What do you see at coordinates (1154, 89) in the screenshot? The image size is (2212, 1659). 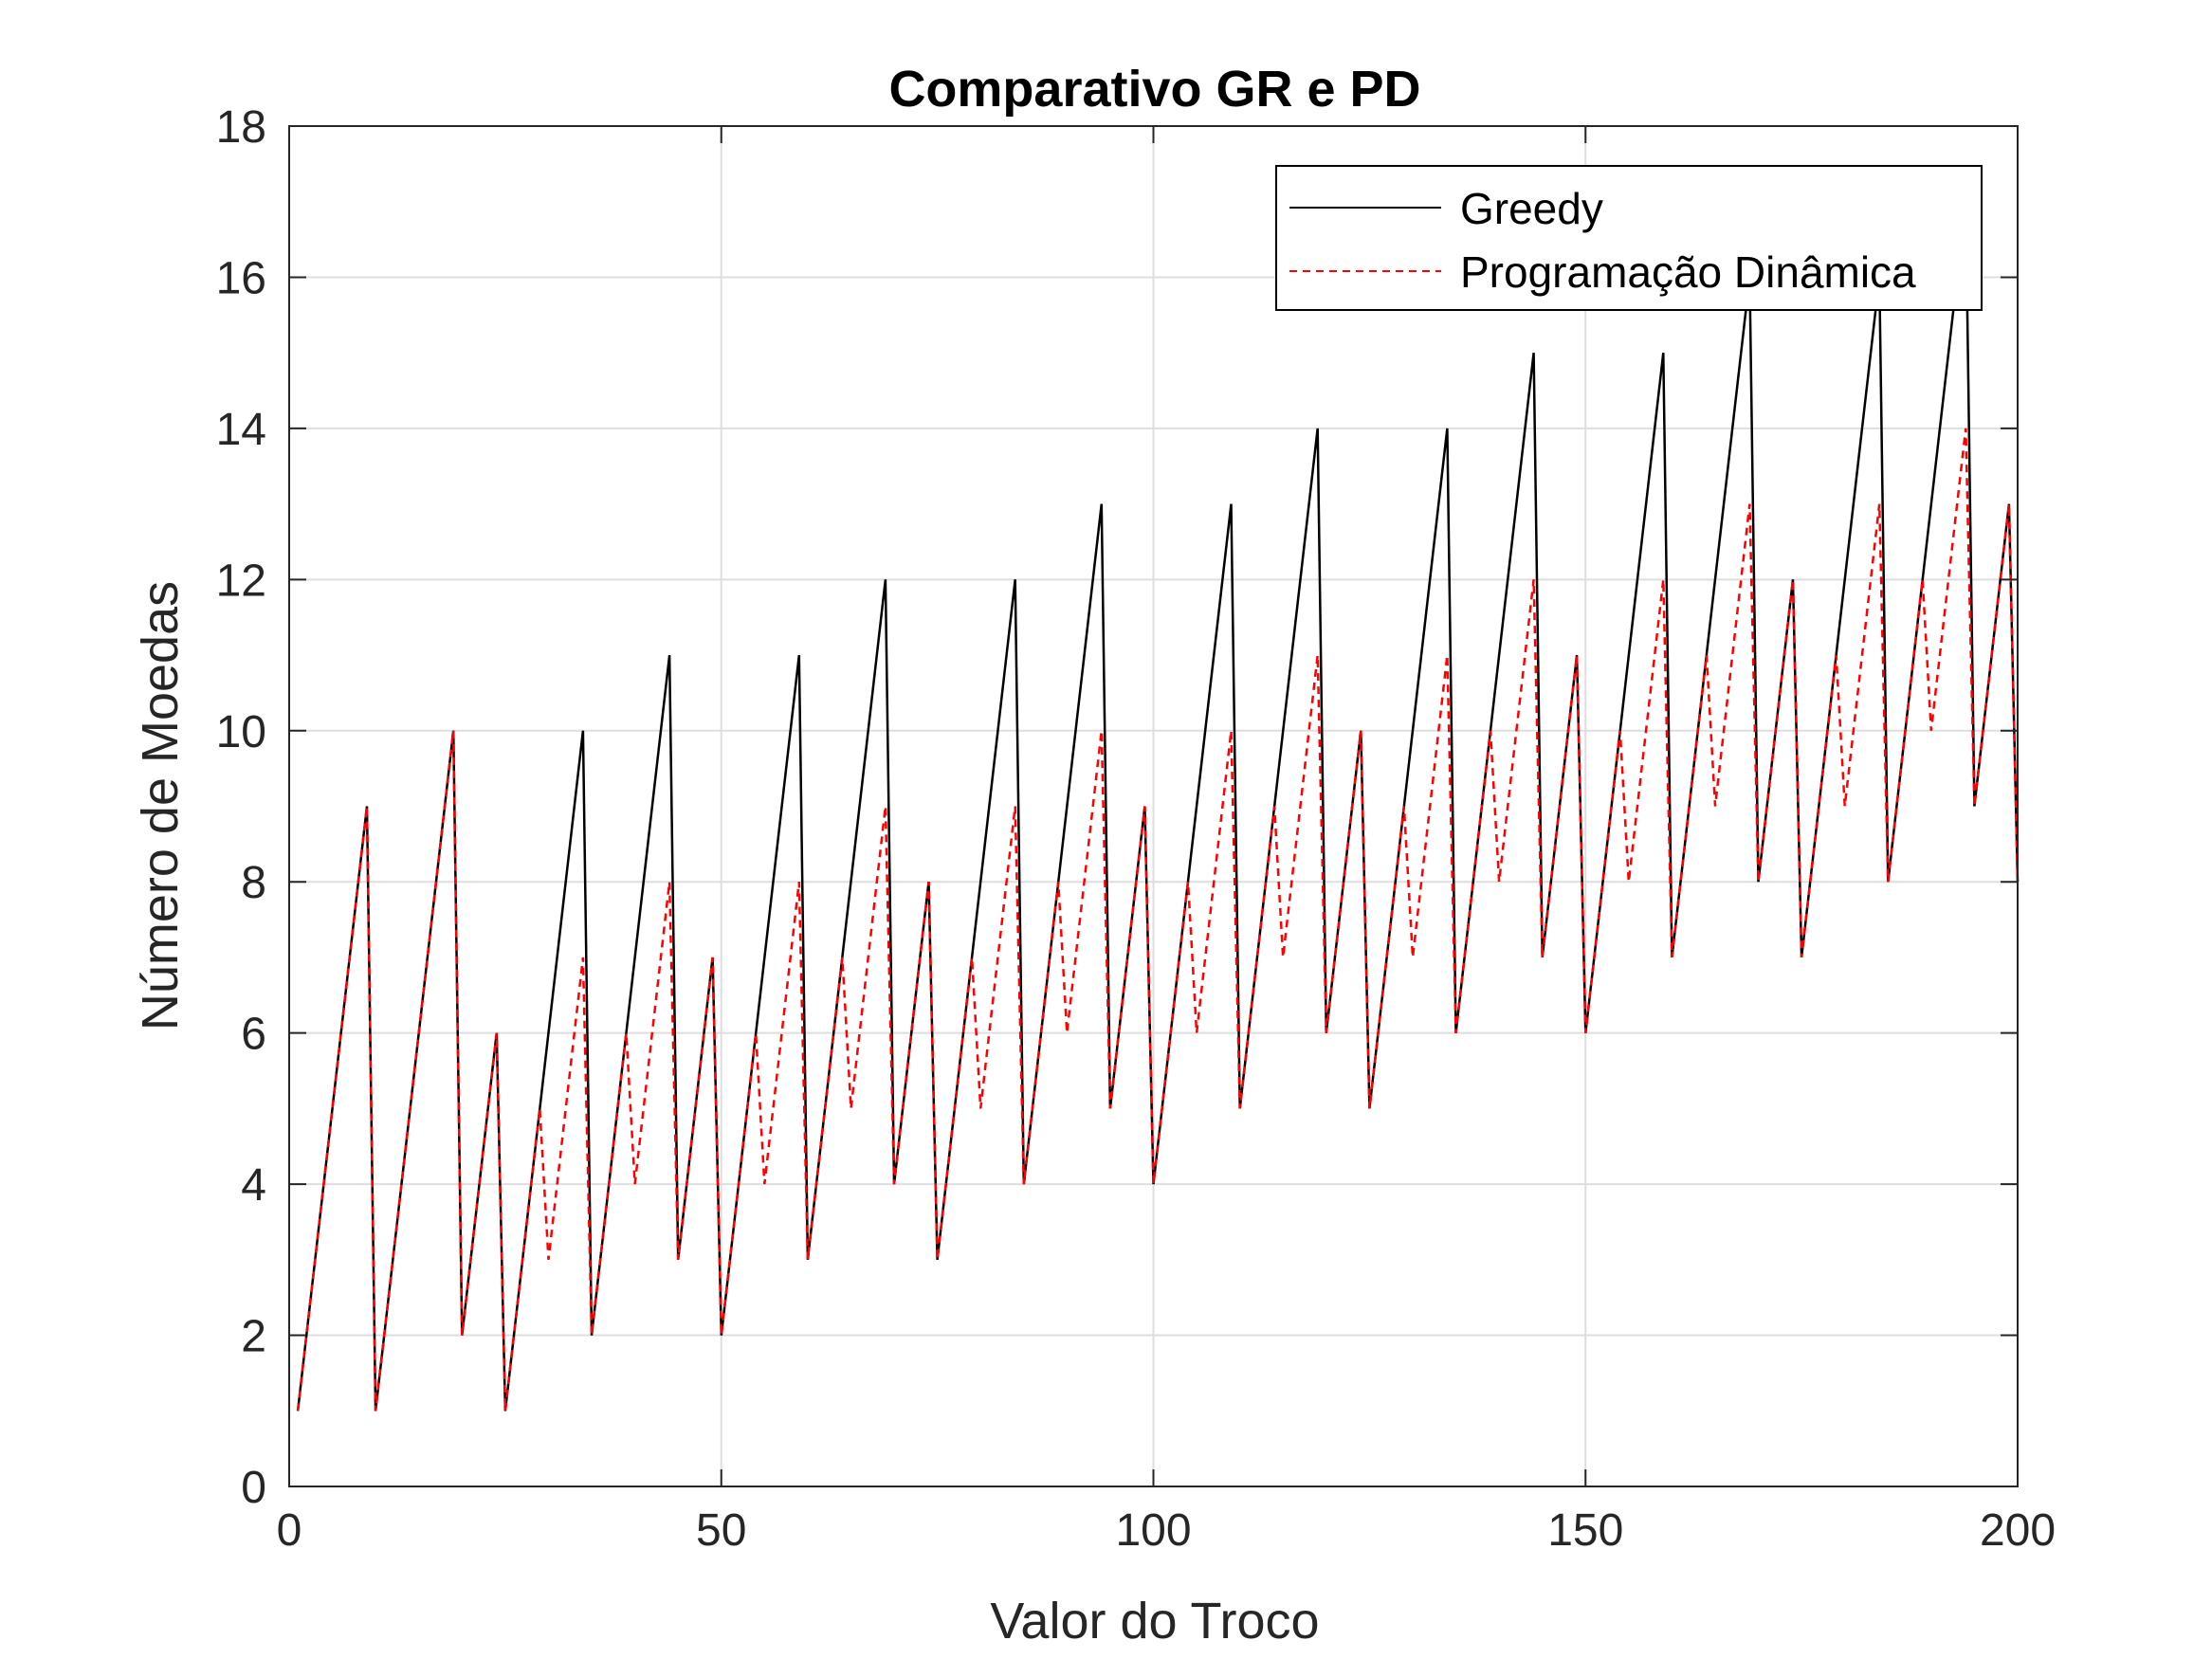 I see `chart-title: Comparativo GR e PD` at bounding box center [1154, 89].